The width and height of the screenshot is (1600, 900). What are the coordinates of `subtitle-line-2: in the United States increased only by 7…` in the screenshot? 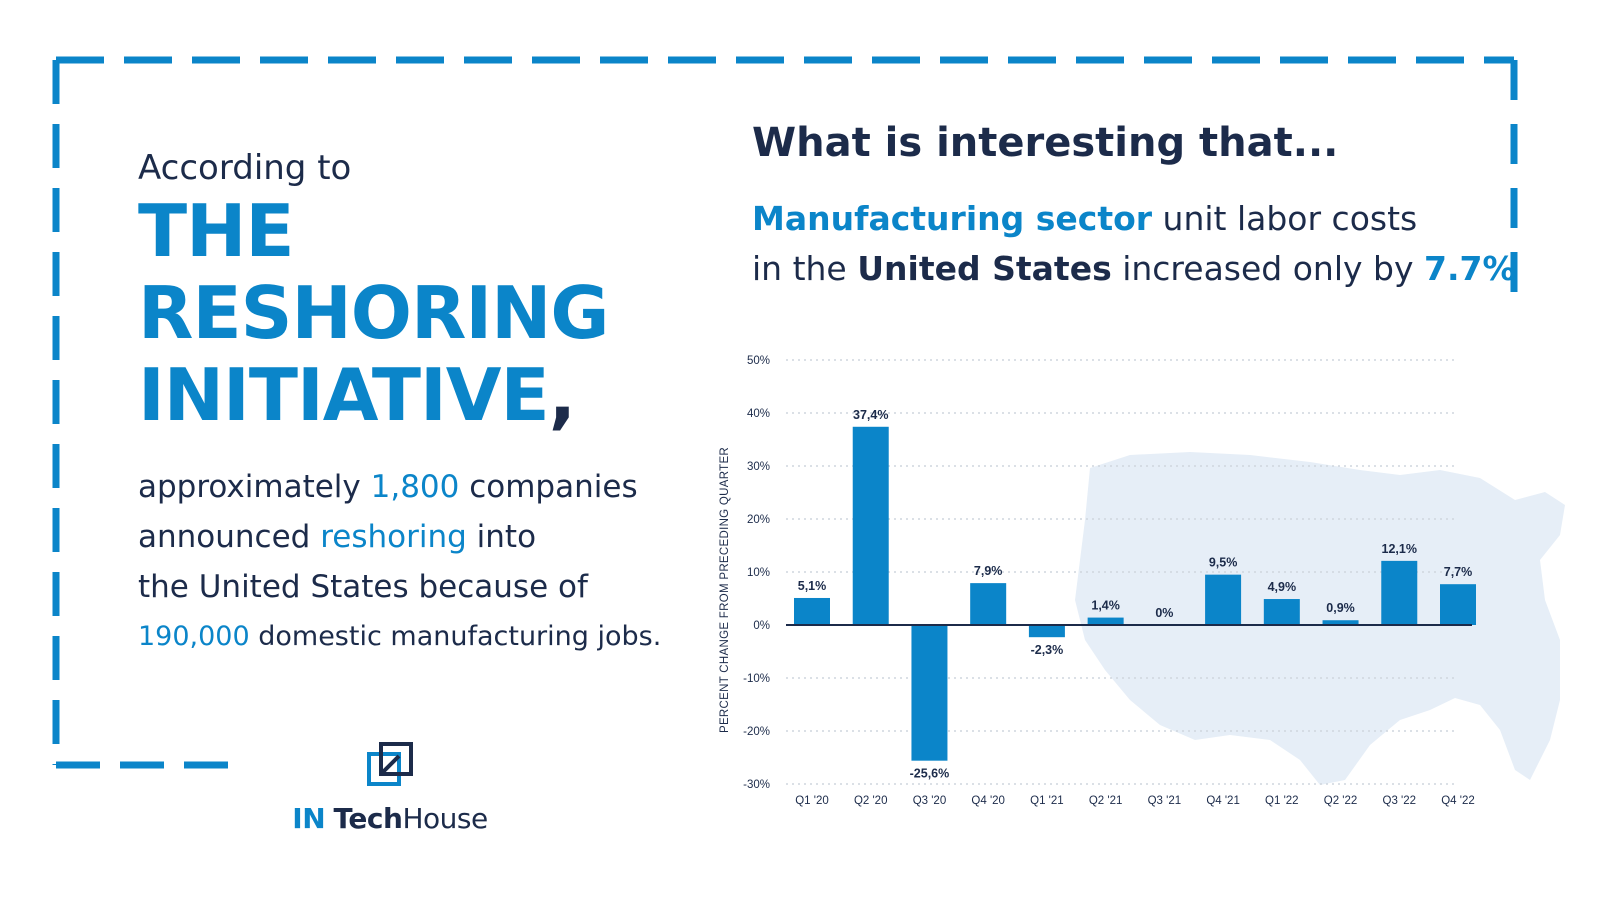 It's located at (1152, 269).